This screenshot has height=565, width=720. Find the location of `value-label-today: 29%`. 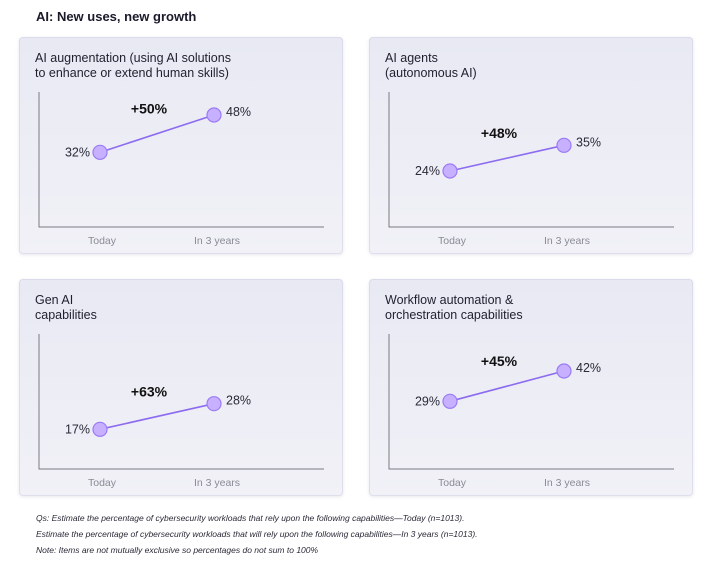

value-label-today: 29% is located at coordinates (427, 401).